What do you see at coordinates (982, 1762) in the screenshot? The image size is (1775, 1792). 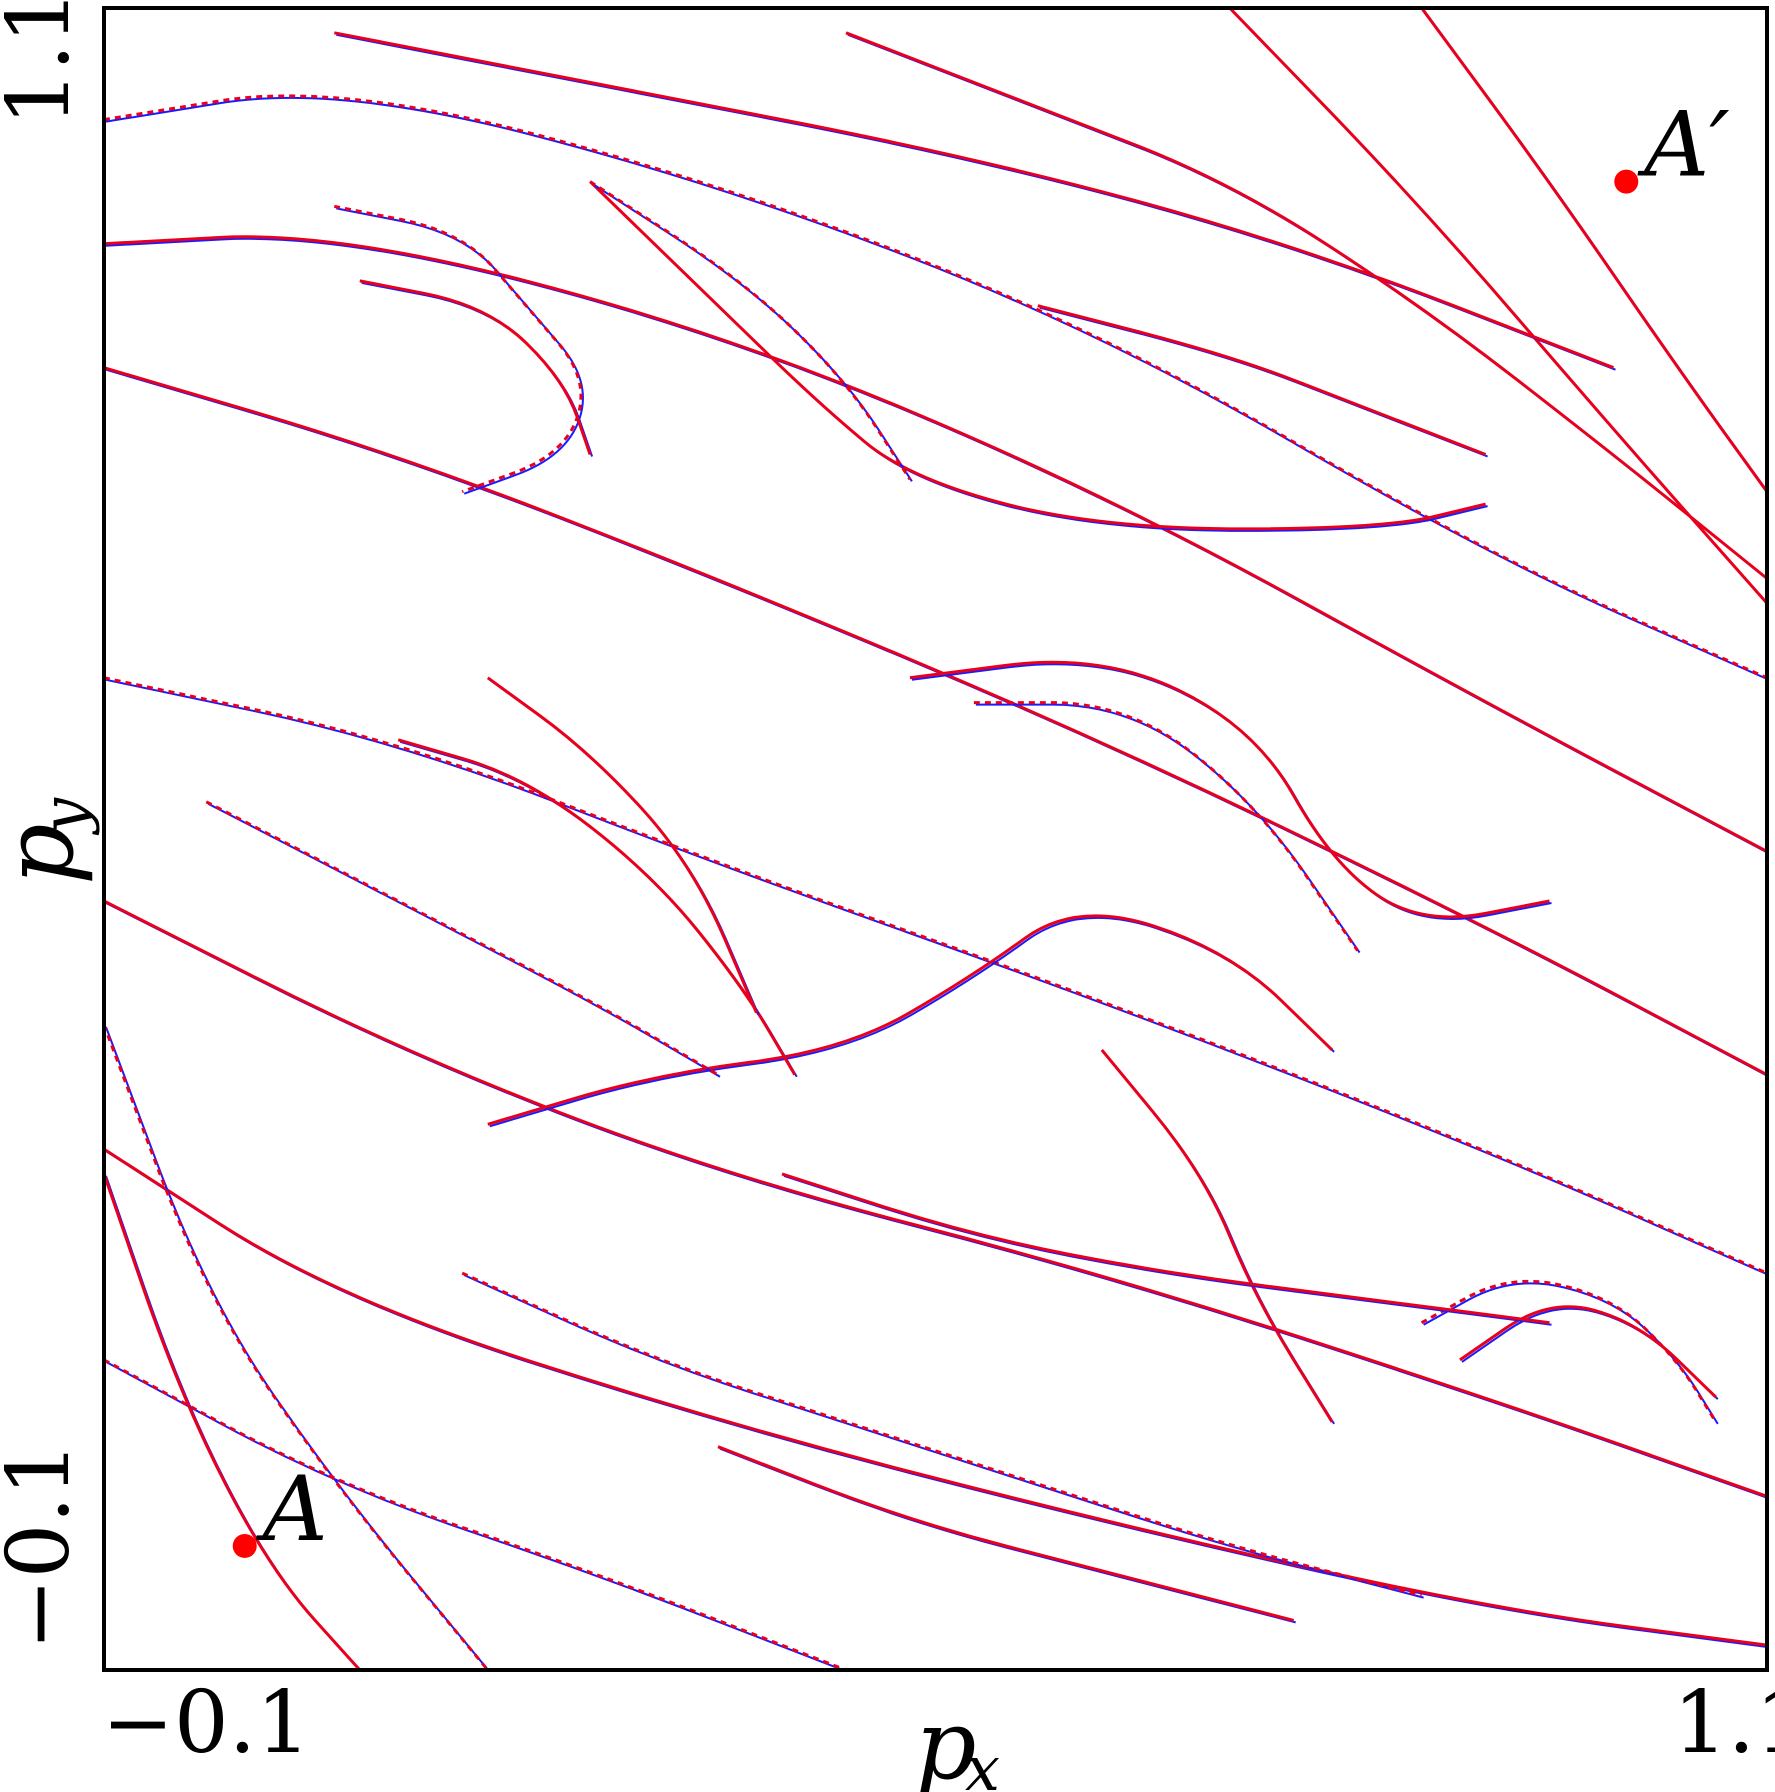 I see `x-axis-label-sub: x` at bounding box center [982, 1762].